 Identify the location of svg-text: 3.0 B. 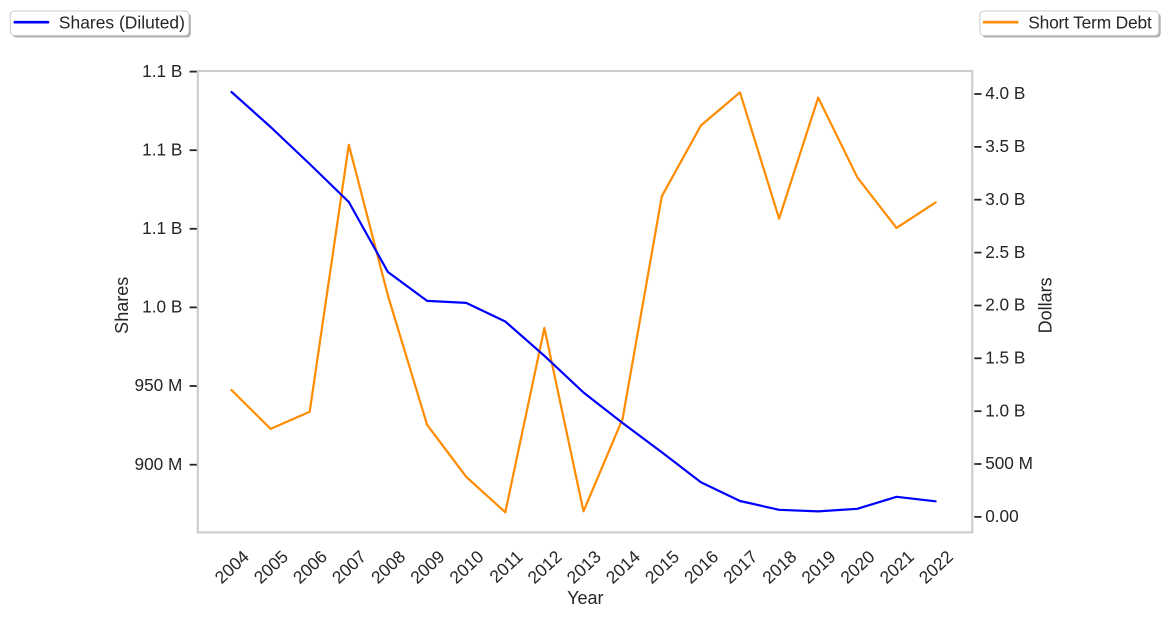
(1005, 199).